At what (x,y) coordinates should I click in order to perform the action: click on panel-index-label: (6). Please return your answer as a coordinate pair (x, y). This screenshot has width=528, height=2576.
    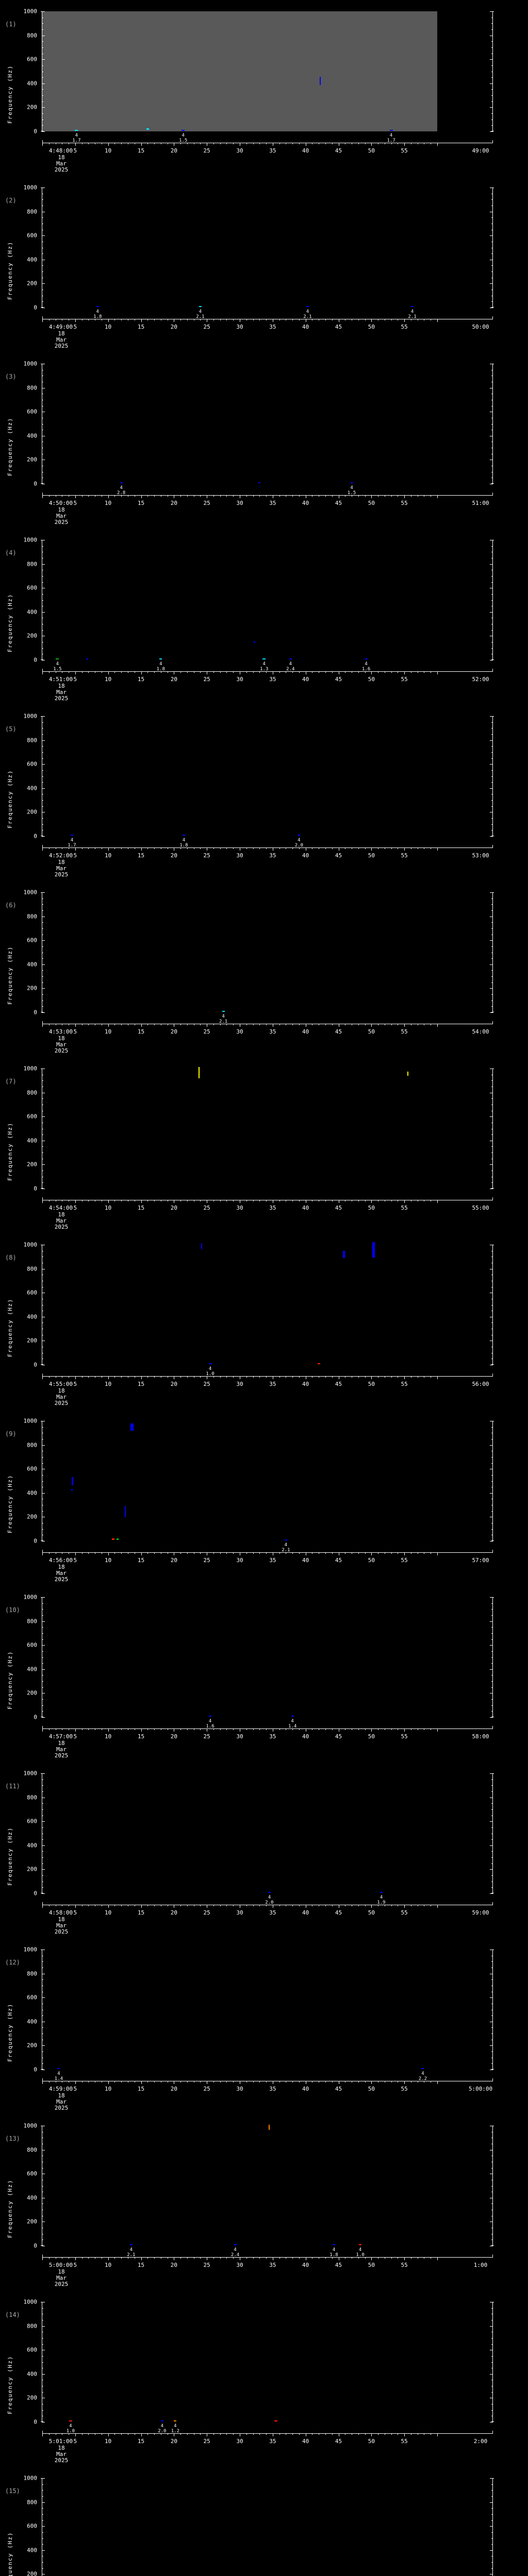
    Looking at the image, I should click on (10, 905).